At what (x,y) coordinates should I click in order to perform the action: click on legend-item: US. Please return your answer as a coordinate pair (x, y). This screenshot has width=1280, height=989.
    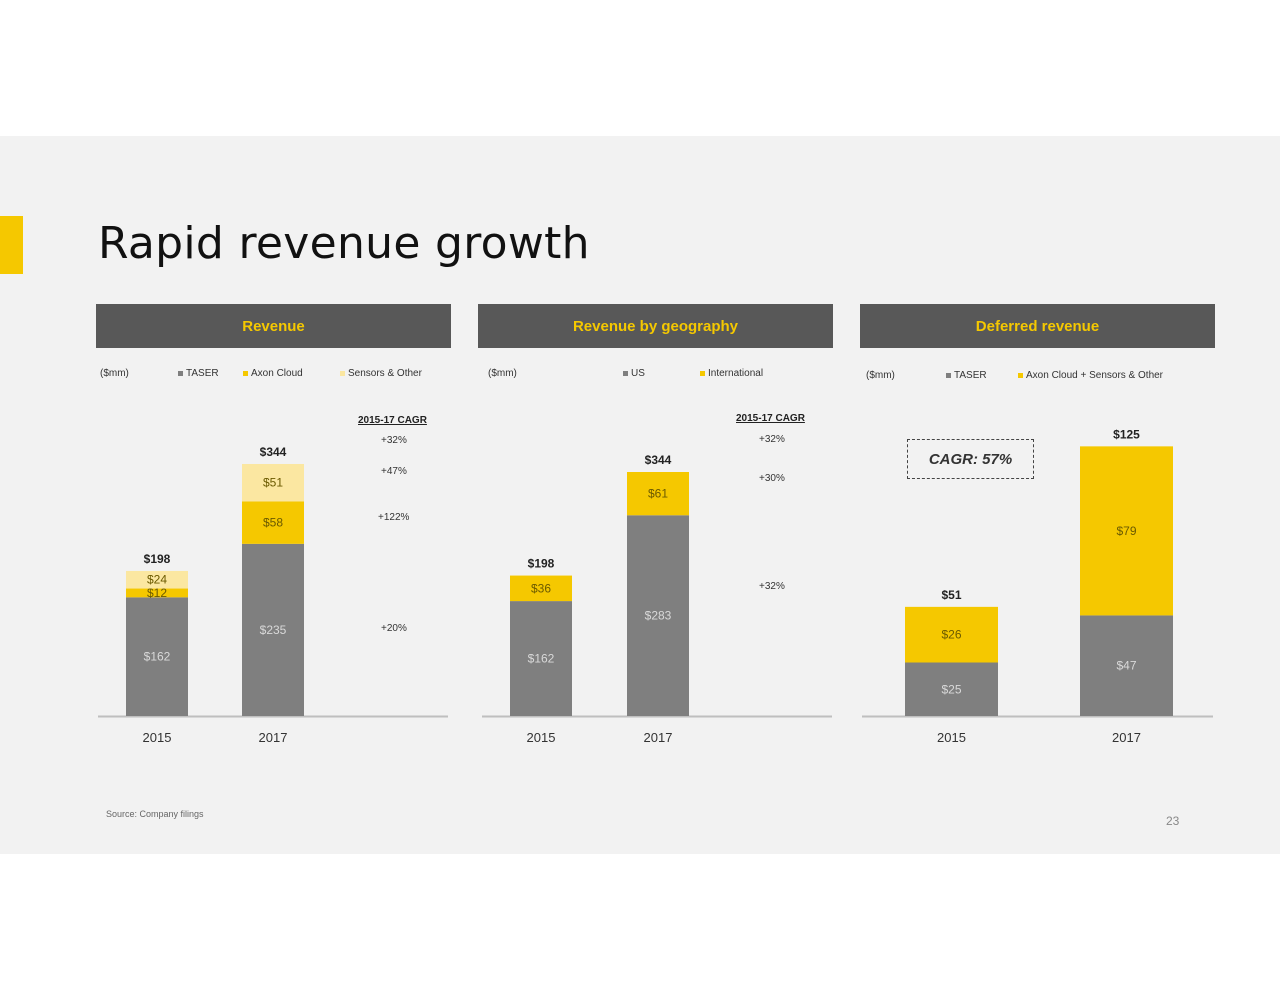
    Looking at the image, I should click on (634, 373).